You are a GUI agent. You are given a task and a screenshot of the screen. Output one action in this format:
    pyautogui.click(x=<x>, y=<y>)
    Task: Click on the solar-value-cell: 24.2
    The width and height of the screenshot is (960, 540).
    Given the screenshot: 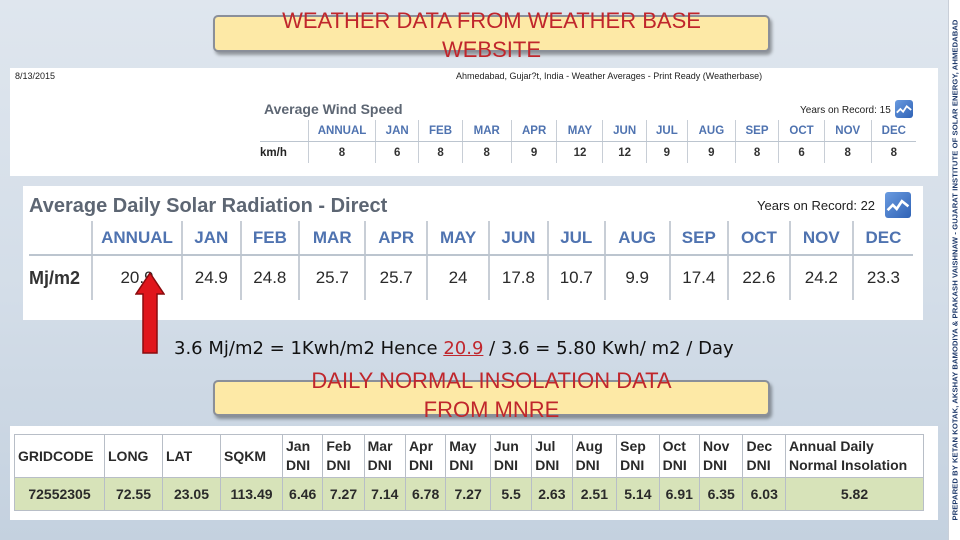 What is the action you would take?
    pyautogui.click(x=820, y=277)
    